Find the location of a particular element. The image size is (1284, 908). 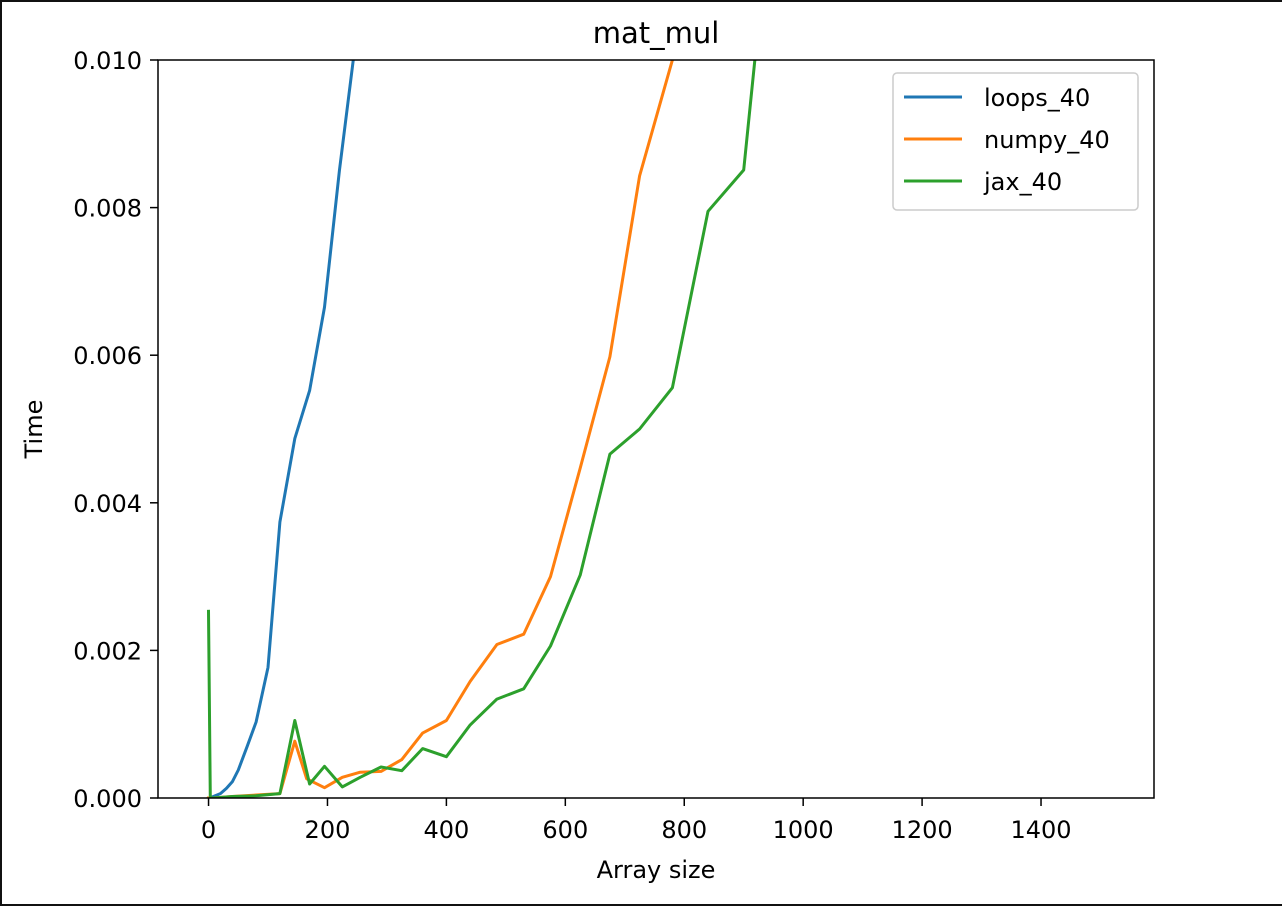

chart-title: mat_mul is located at coordinates (656, 33).